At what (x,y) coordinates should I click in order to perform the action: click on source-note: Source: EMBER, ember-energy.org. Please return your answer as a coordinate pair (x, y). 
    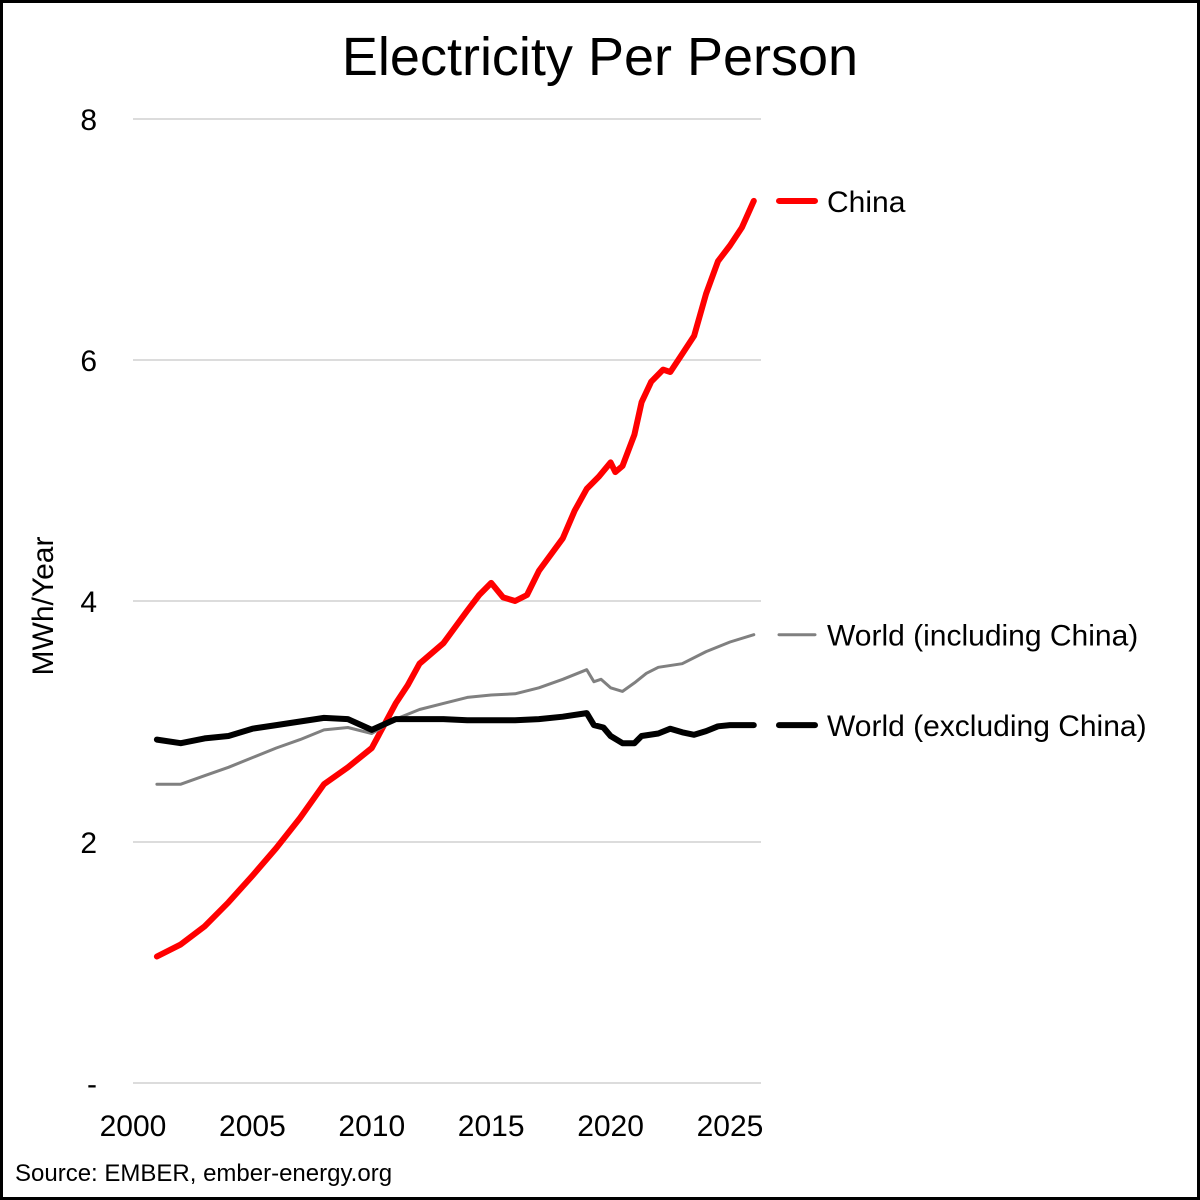
    Looking at the image, I should click on (203, 1173).